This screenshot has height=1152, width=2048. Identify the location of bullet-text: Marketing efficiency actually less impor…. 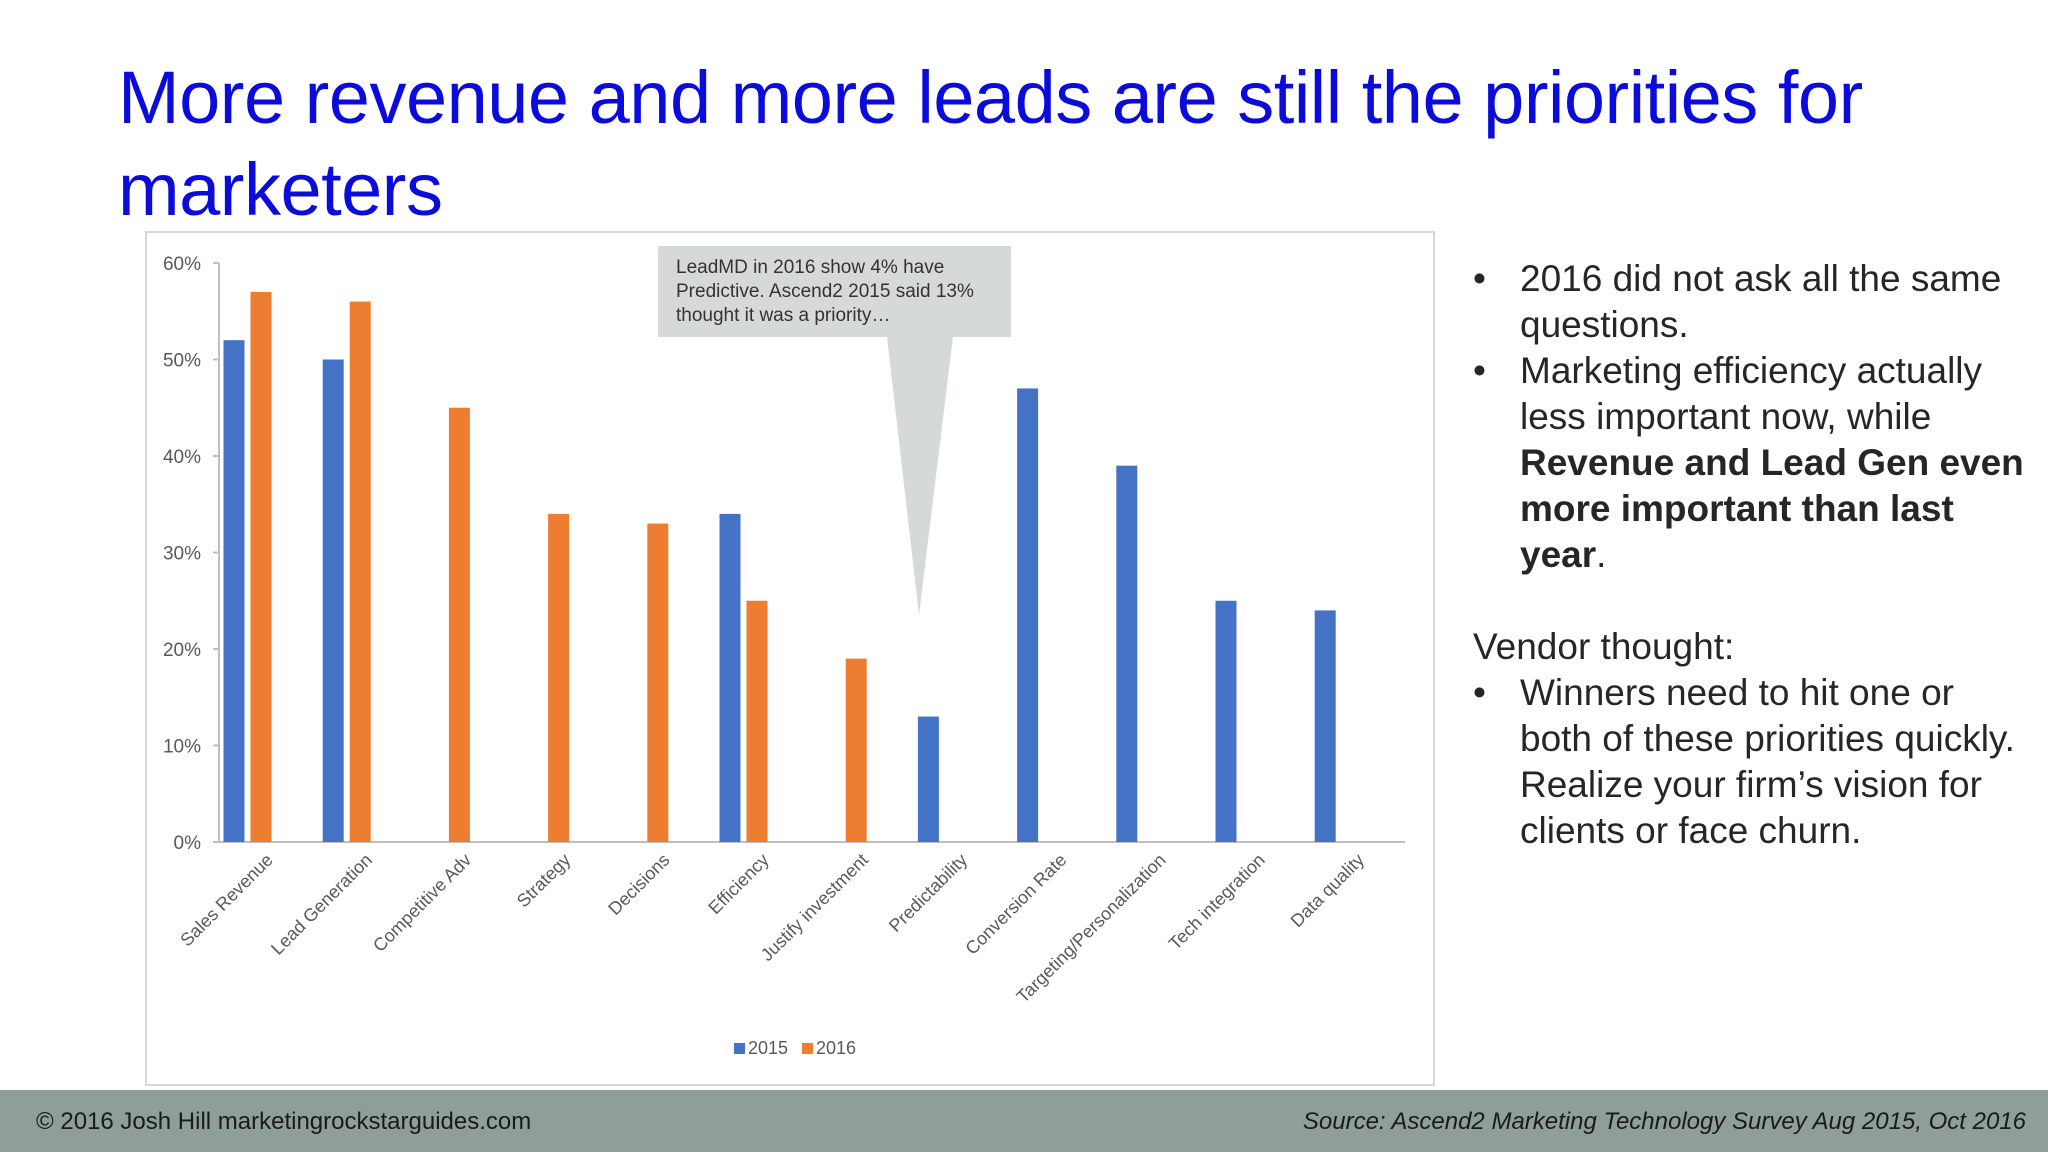
(1751, 393).